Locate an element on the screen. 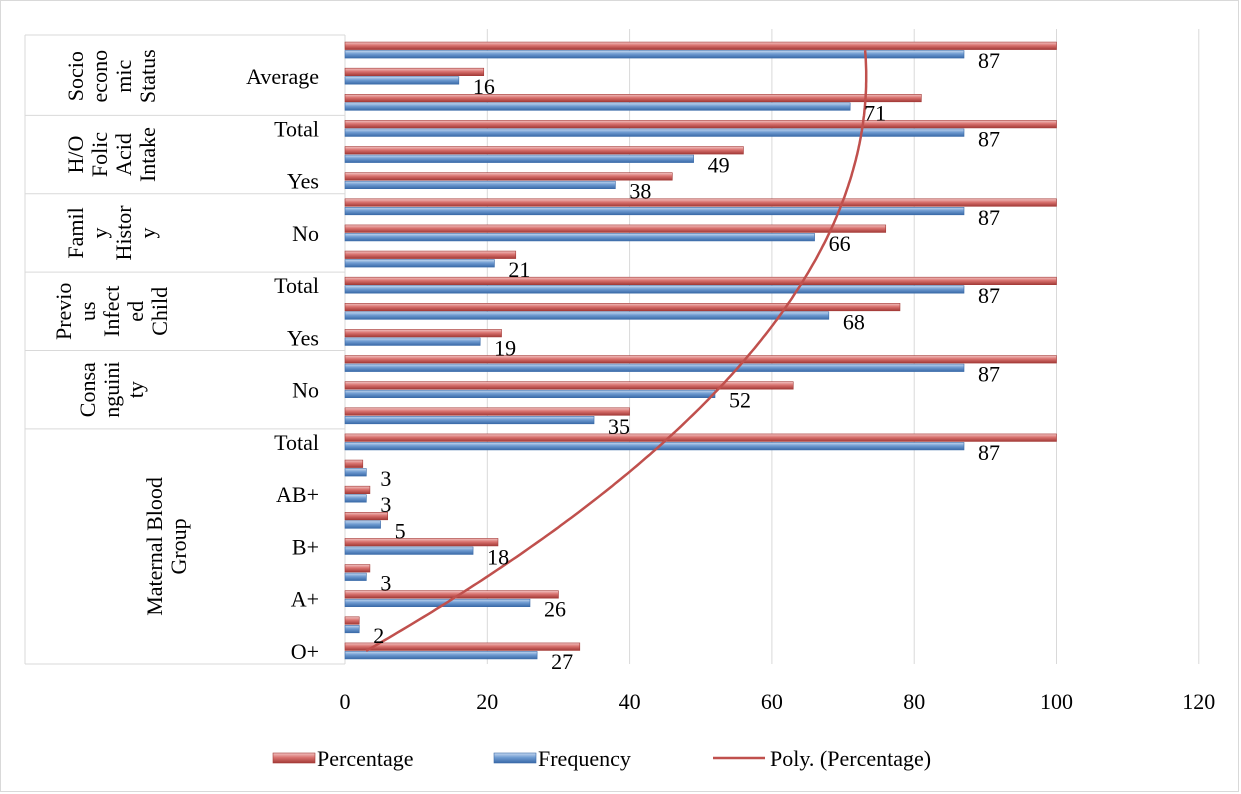  x-tick-label: 0 is located at coordinates (345, 701).